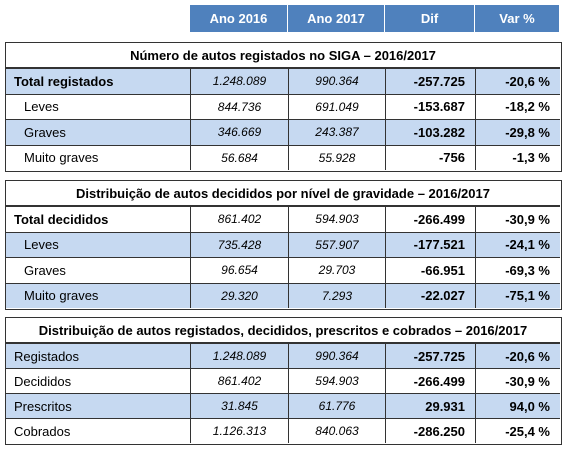 This screenshot has width=567, height=449. What do you see at coordinates (98, 355) in the screenshot?
I see `row-label: Registados` at bounding box center [98, 355].